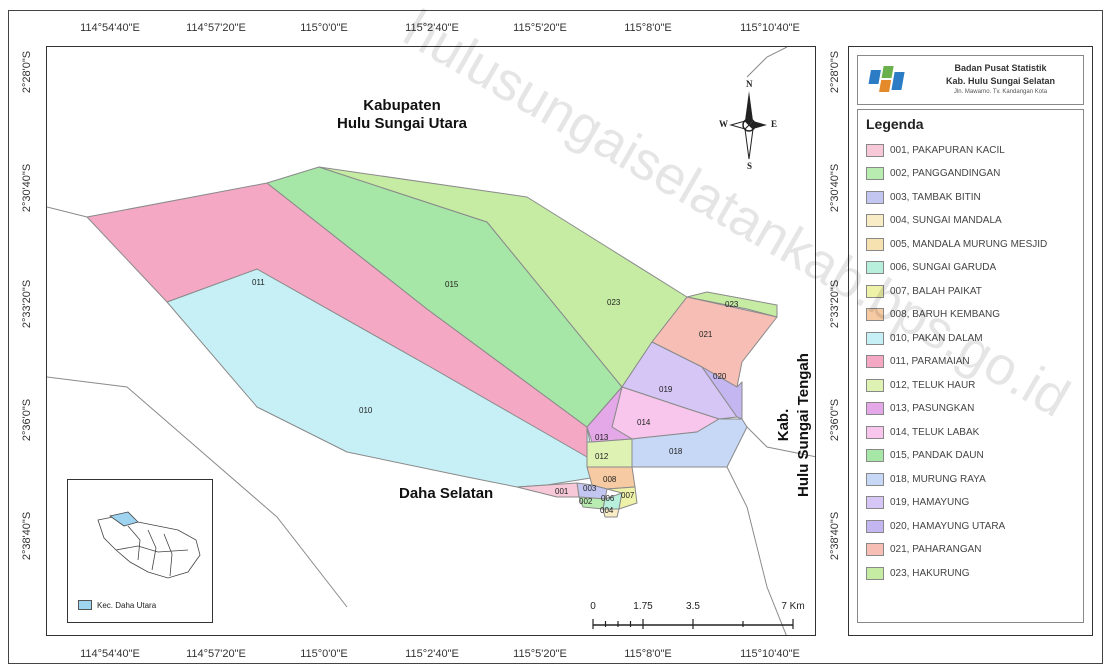 The height and width of the screenshot is (668, 1111). I want to click on legend-label: 008, BARUH KEMBANG, so click(945, 314).